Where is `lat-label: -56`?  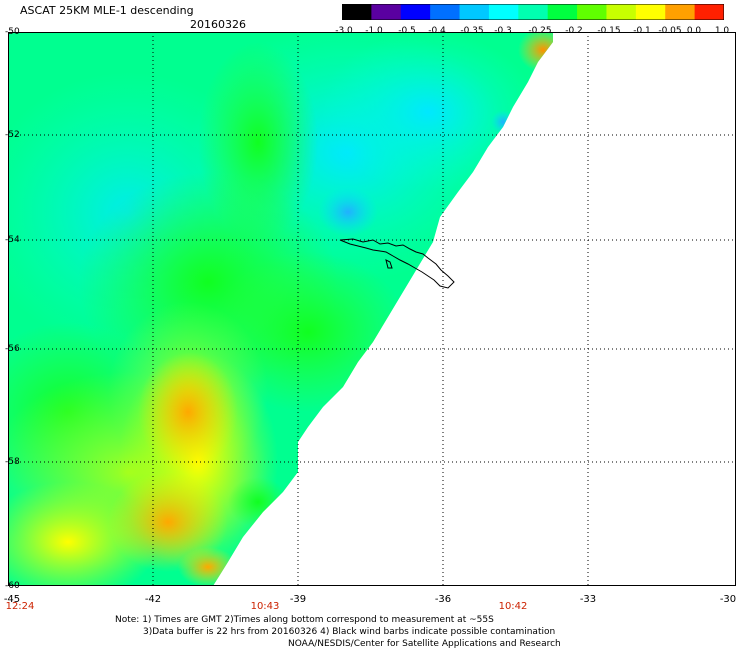 lat-label: -56 is located at coordinates (12, 349).